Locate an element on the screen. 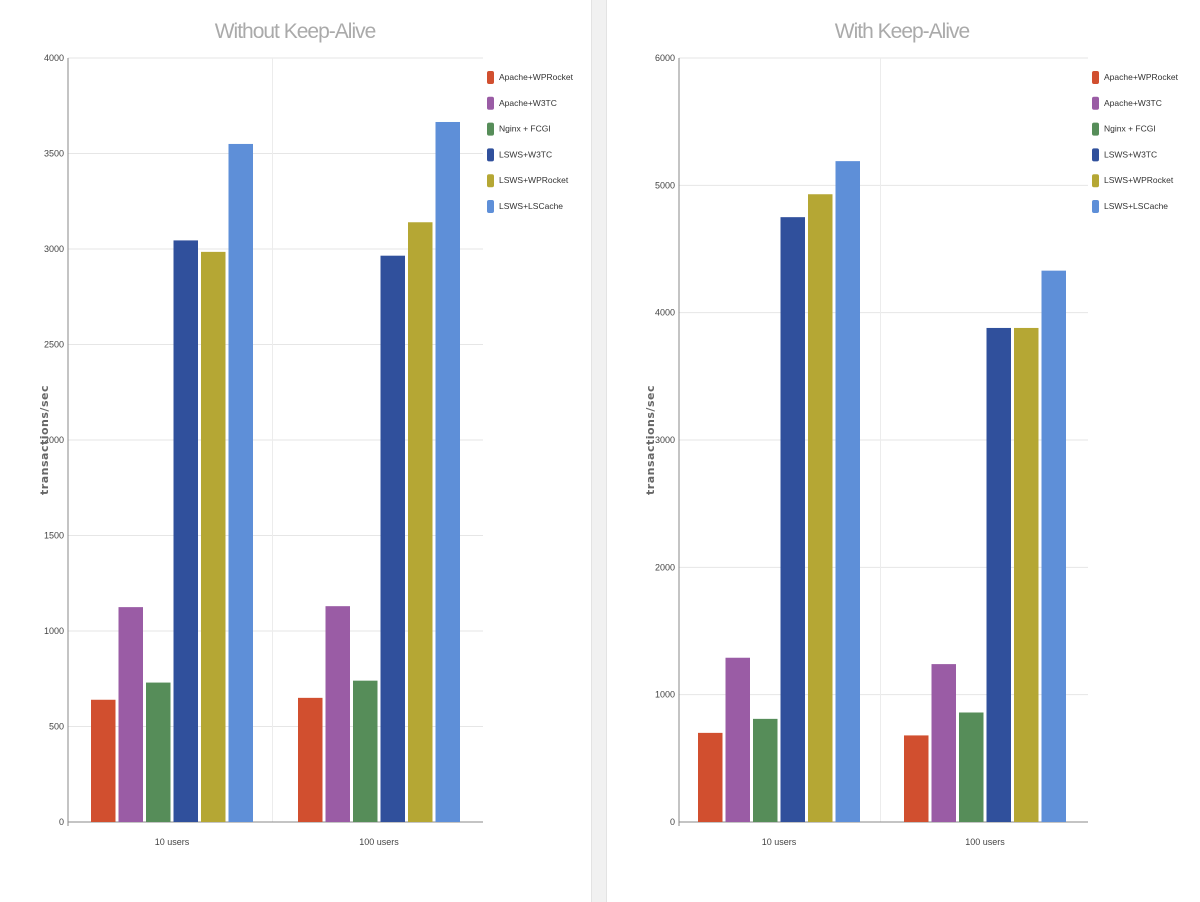 This screenshot has width=1200, height=902. y-tick-label: 1500 is located at coordinates (54, 536).